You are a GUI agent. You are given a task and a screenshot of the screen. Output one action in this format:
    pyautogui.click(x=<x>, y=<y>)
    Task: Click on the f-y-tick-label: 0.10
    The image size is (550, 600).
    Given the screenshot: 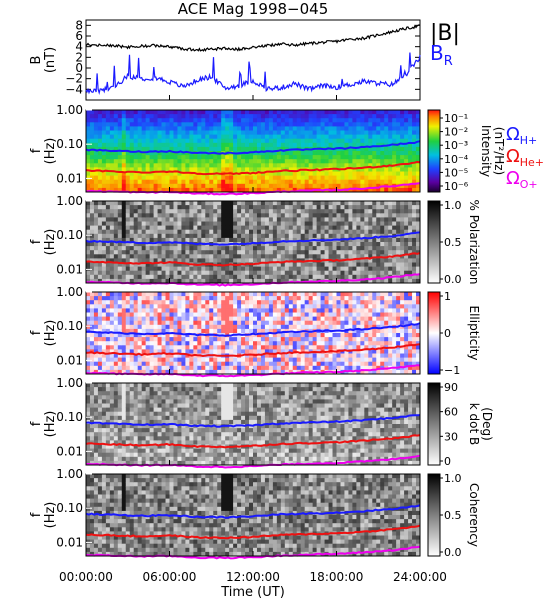 What is the action you would take?
    pyautogui.click(x=69, y=235)
    